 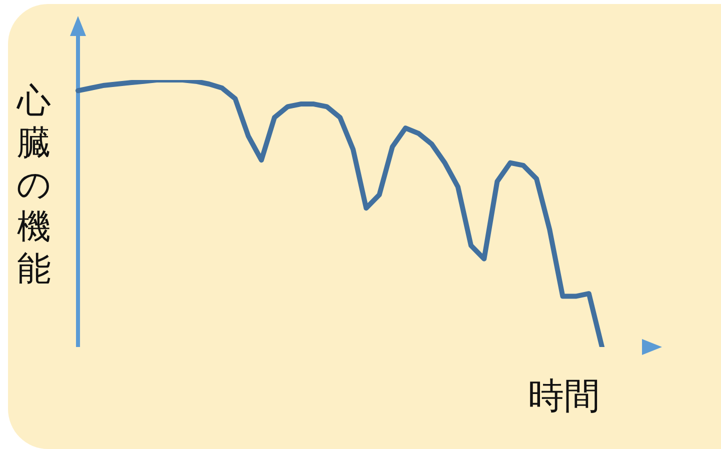 I want to click on x-axis-title: 時間, so click(x=564, y=397).